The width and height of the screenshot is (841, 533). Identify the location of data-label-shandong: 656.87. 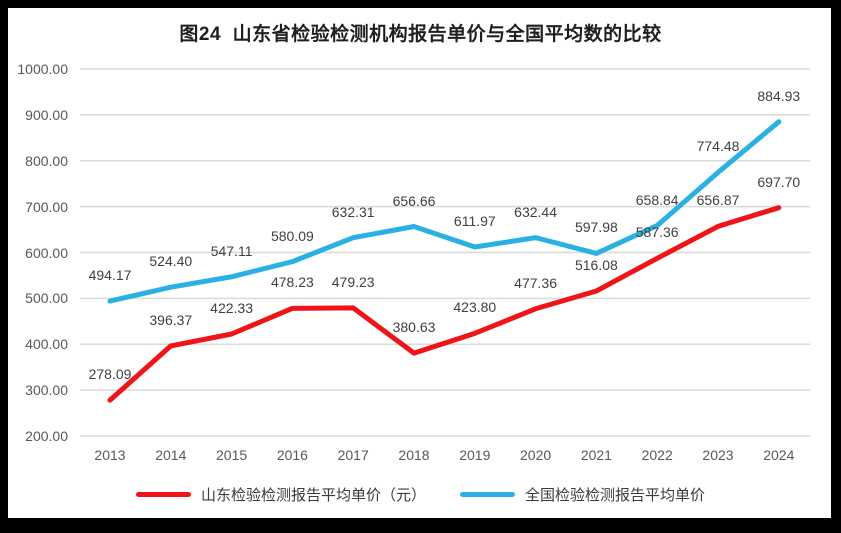
(718, 200).